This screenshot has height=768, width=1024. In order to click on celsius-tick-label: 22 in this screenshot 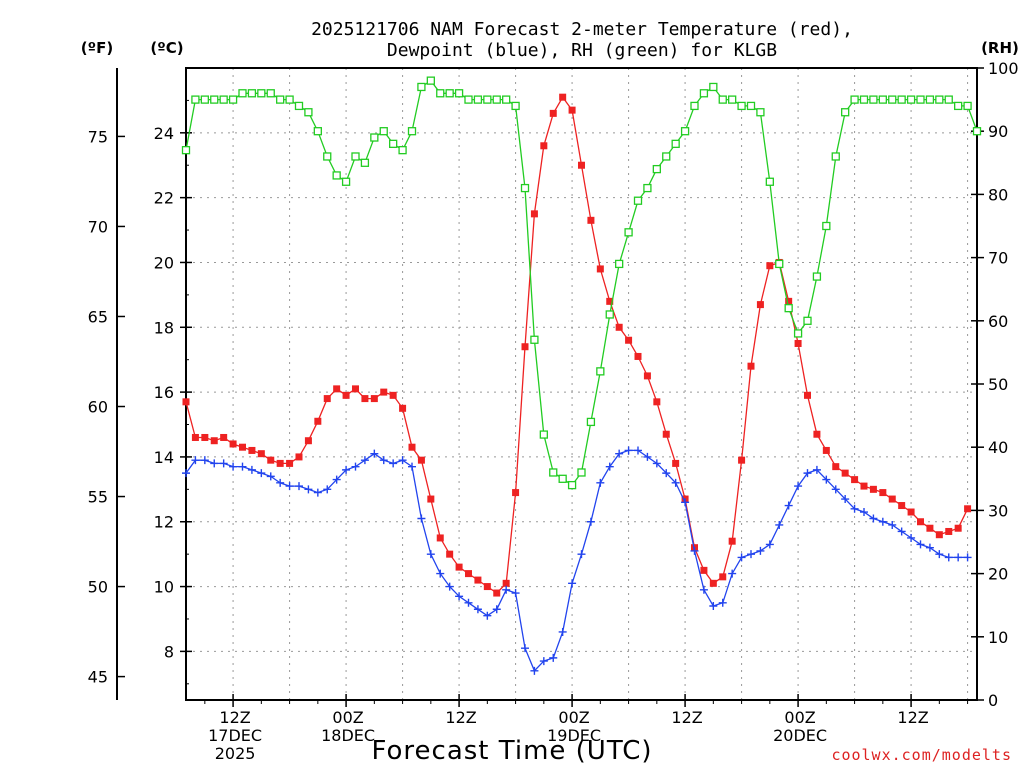, I will do `click(164, 198)`.